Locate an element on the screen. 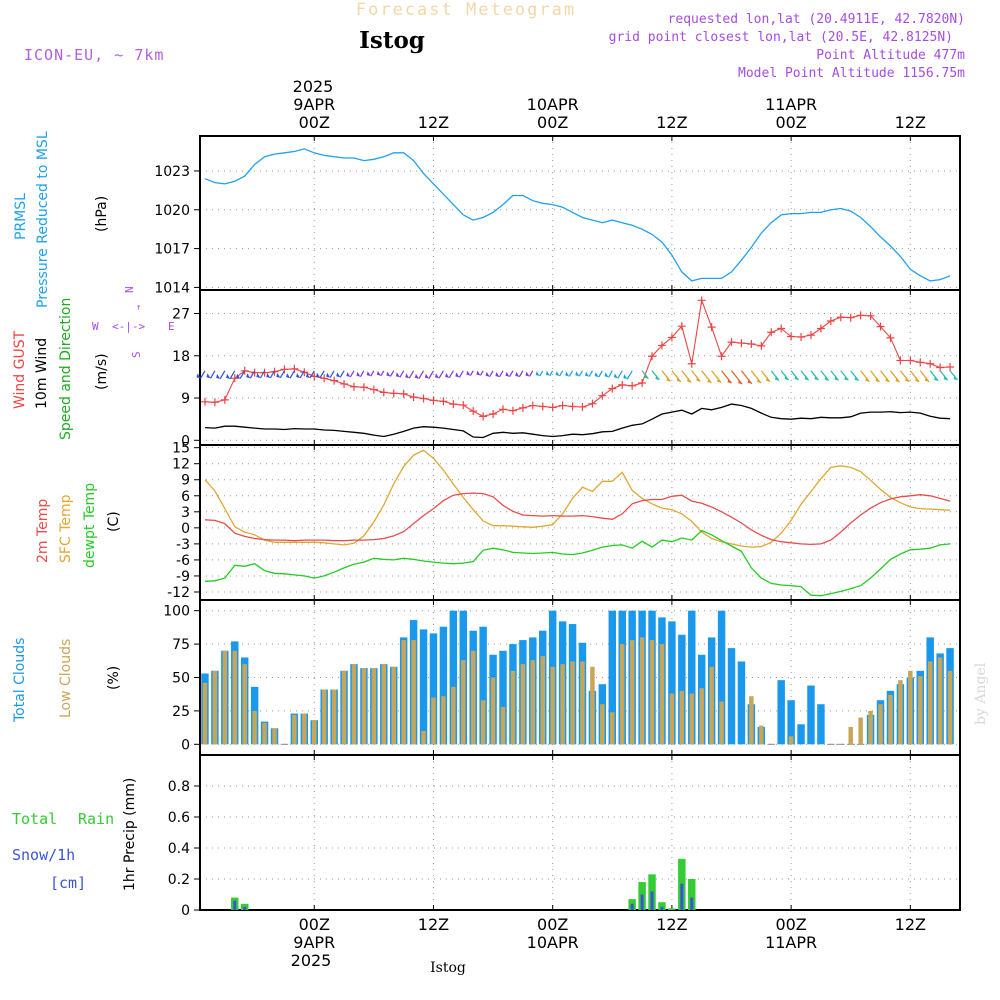 This screenshot has width=1000, height=1000. wind-ytick-label: 18 is located at coordinates (181, 357).